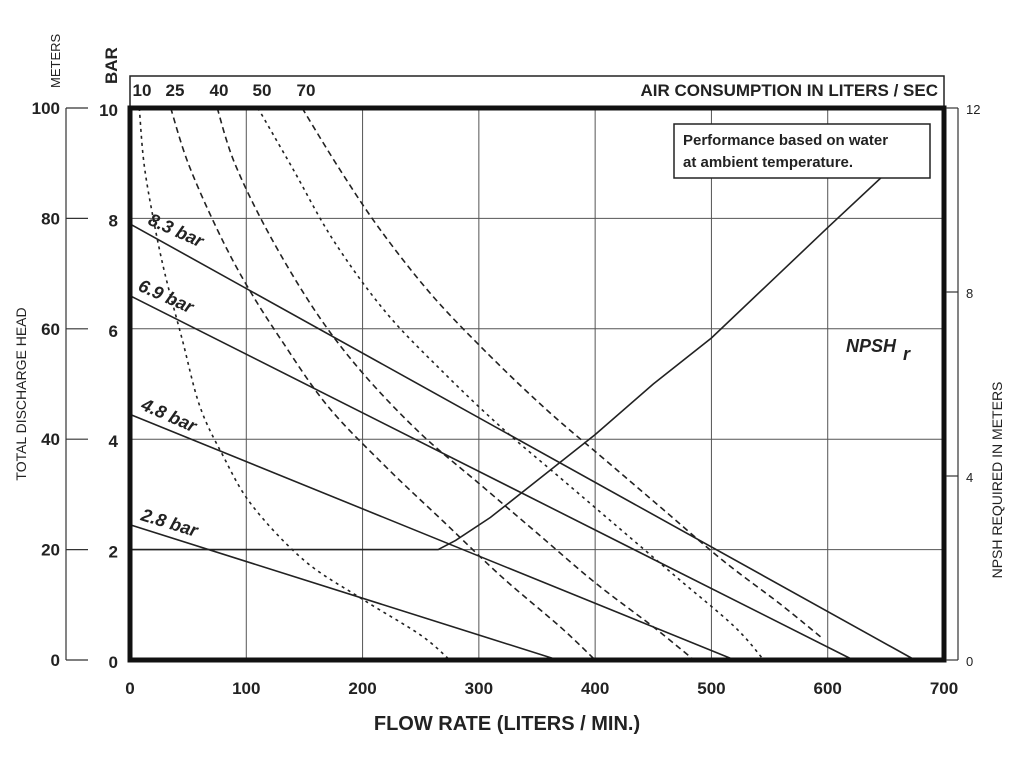 The height and width of the screenshot is (768, 1024). Describe the element at coordinates (114, 441) in the screenshot. I see `bar-tick-label: 4` at that location.